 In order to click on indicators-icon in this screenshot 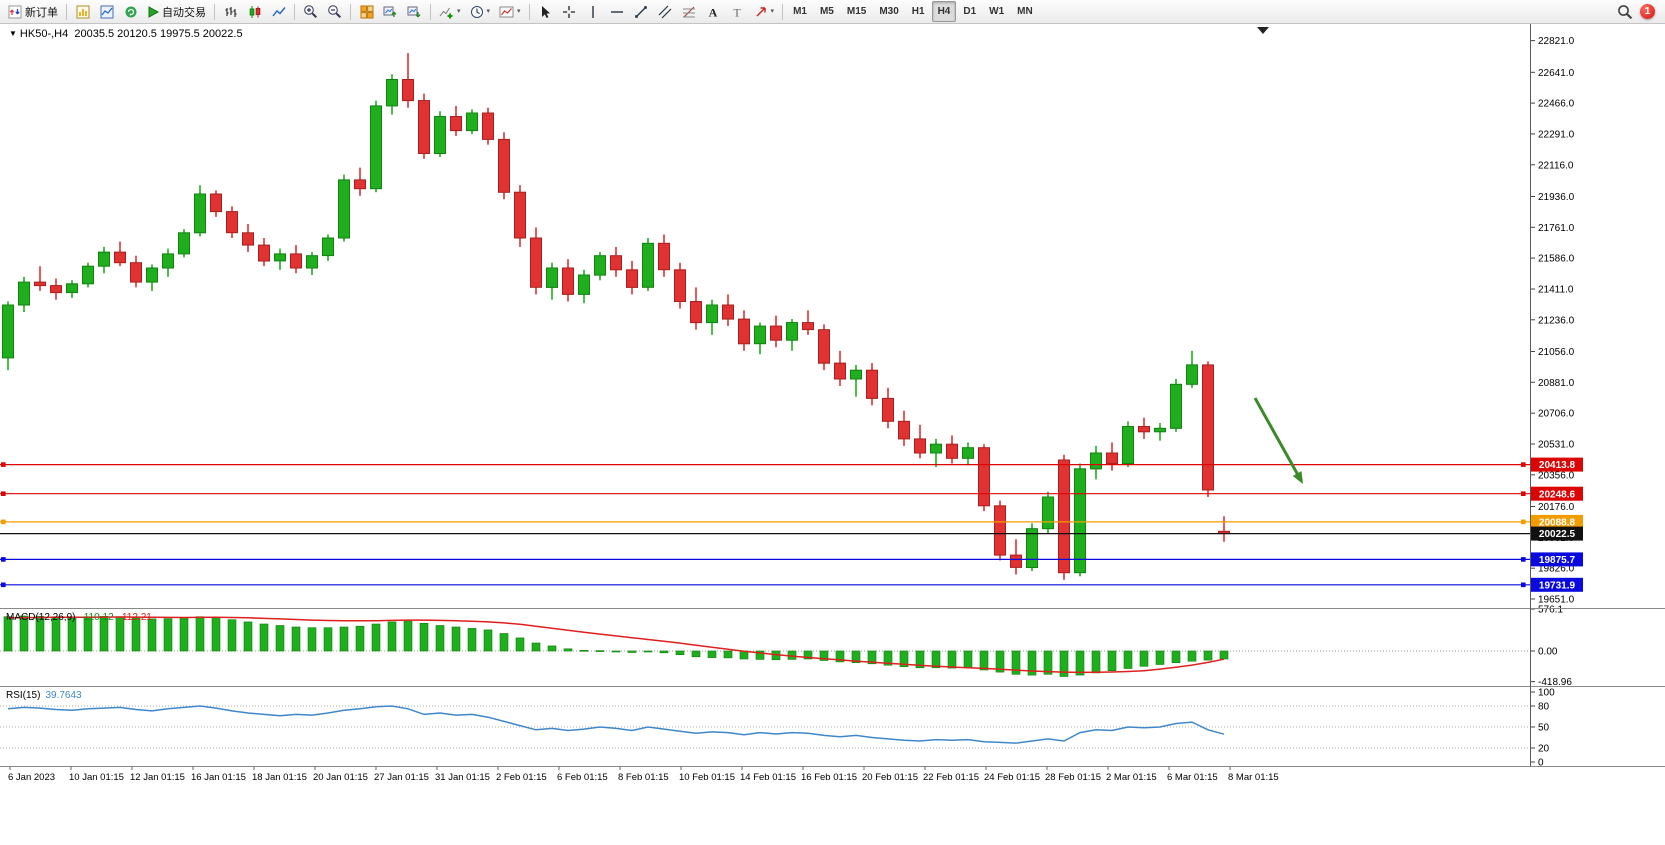, I will do `click(446, 12)`.